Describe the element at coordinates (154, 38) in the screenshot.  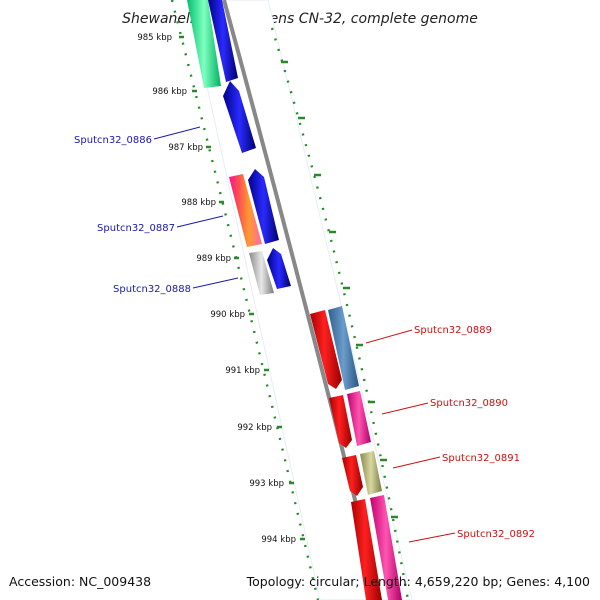
I see `tick-label-985: 985 kbp` at that location.